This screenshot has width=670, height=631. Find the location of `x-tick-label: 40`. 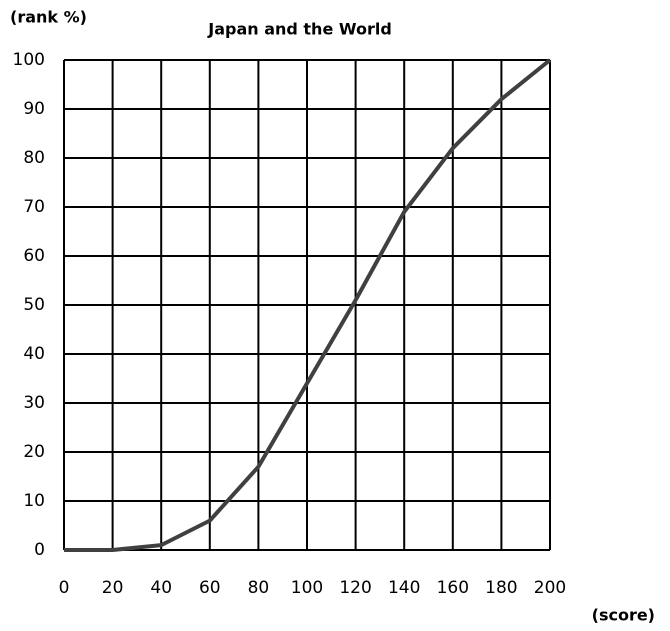

x-tick-label: 40 is located at coordinates (161, 588).